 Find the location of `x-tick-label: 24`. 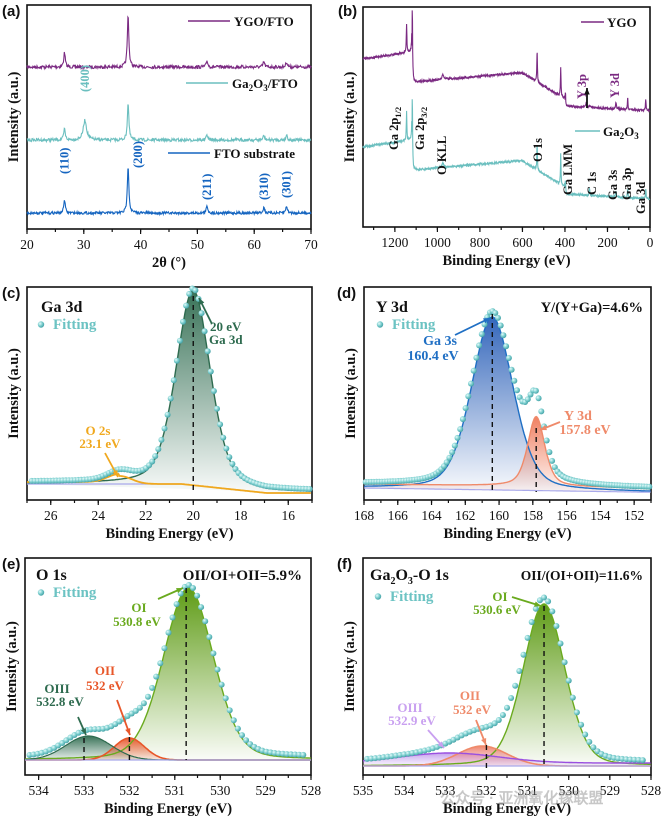

x-tick-label: 24 is located at coordinates (99, 515).